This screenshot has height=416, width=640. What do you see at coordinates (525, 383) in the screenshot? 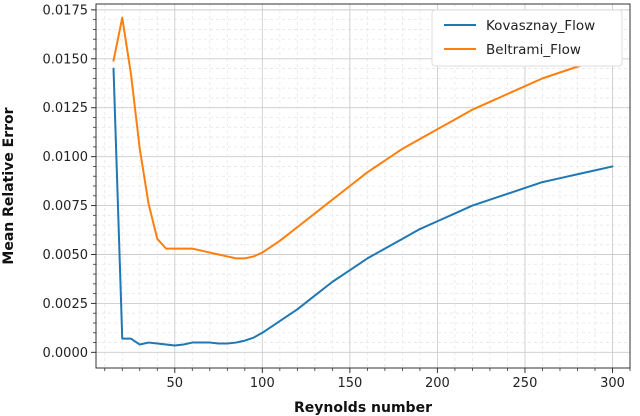
I see `x-tick-label: 250` at bounding box center [525, 383].